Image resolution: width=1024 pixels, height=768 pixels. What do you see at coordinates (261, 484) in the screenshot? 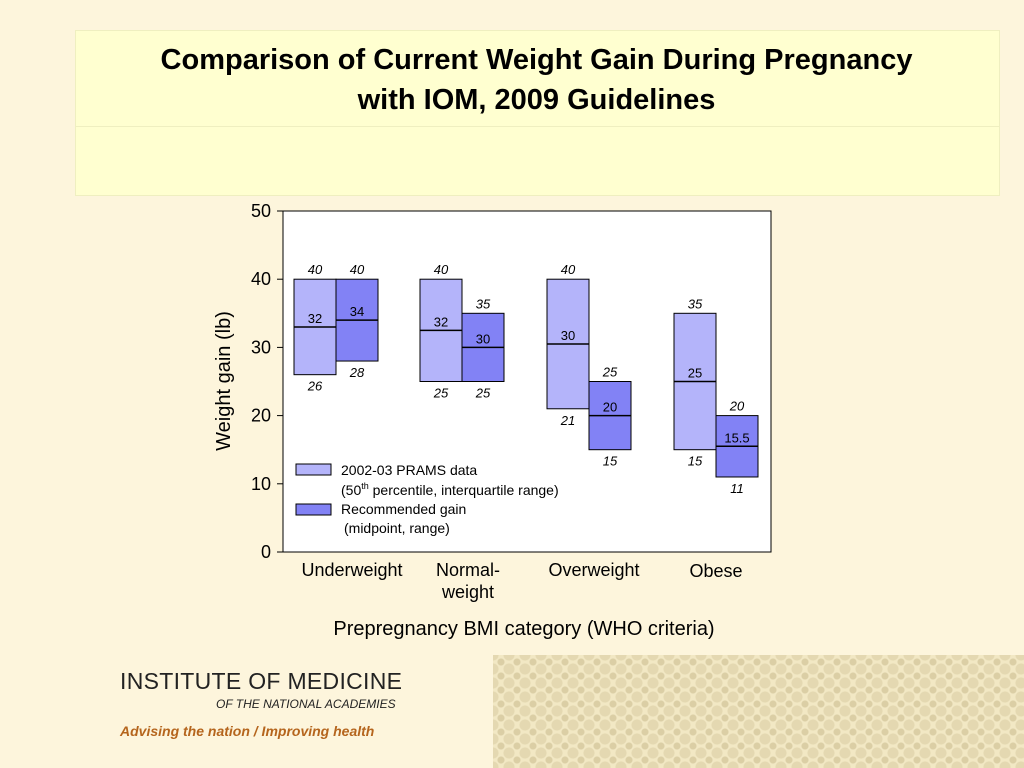
I see `y-tick-label: 10` at bounding box center [261, 484].